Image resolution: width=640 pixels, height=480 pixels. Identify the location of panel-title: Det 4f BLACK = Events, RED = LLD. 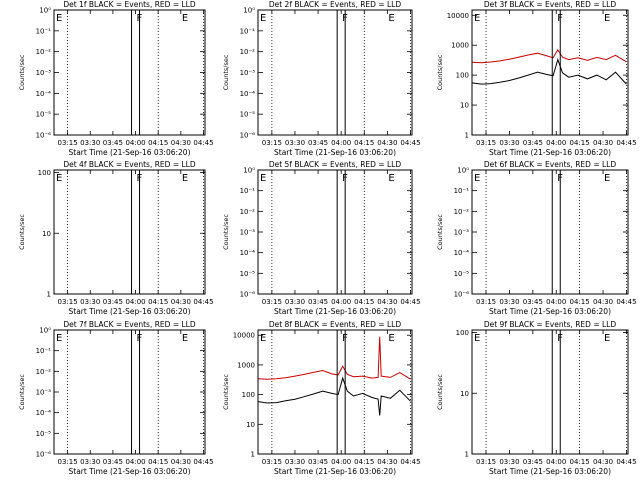
(129, 164).